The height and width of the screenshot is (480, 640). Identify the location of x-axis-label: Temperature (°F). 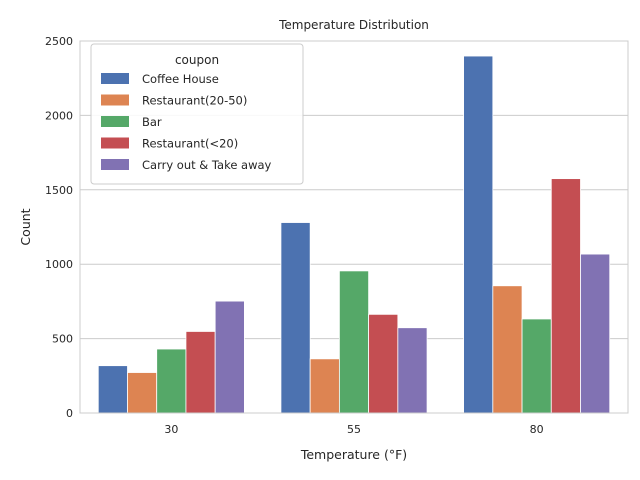
(353, 454).